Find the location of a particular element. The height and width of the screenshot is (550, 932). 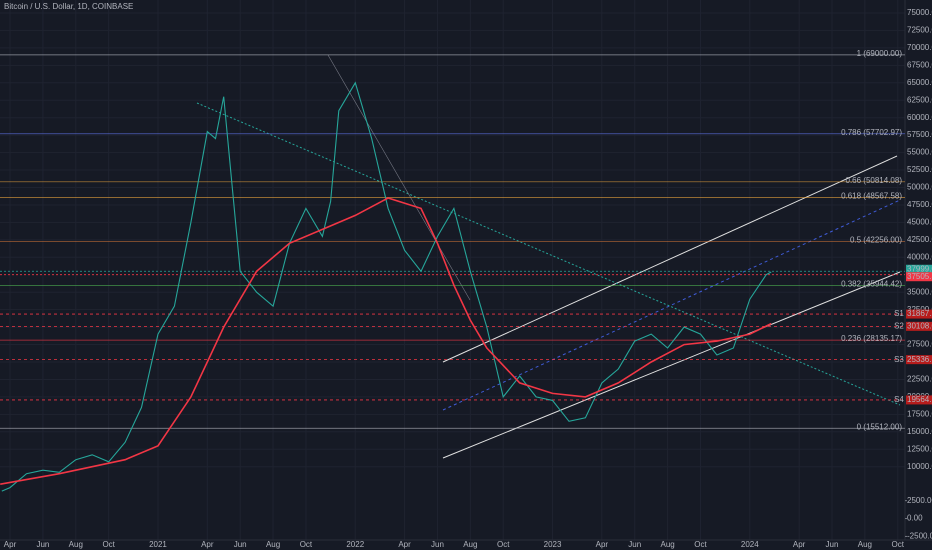

level-value: 19564.52 is located at coordinates (919, 399).